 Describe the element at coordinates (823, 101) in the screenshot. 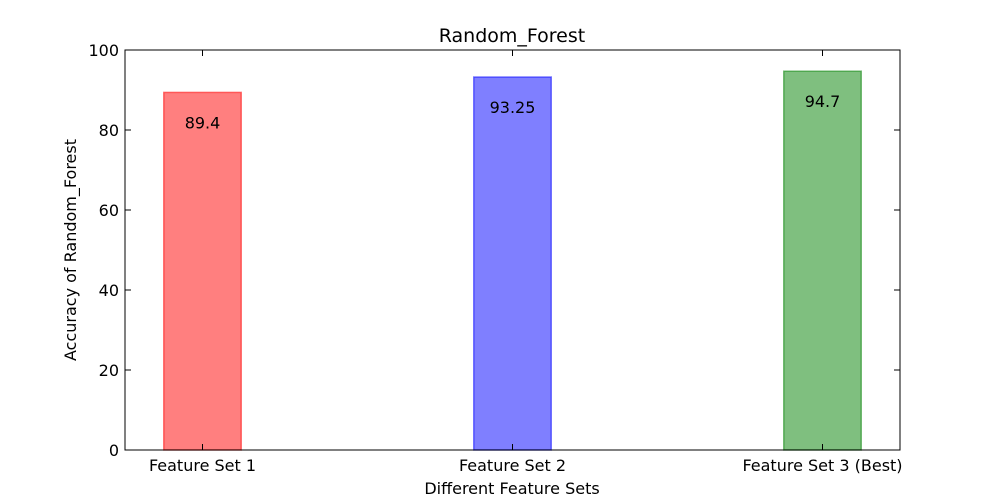

I see `bar-value-label: 94.7` at that location.